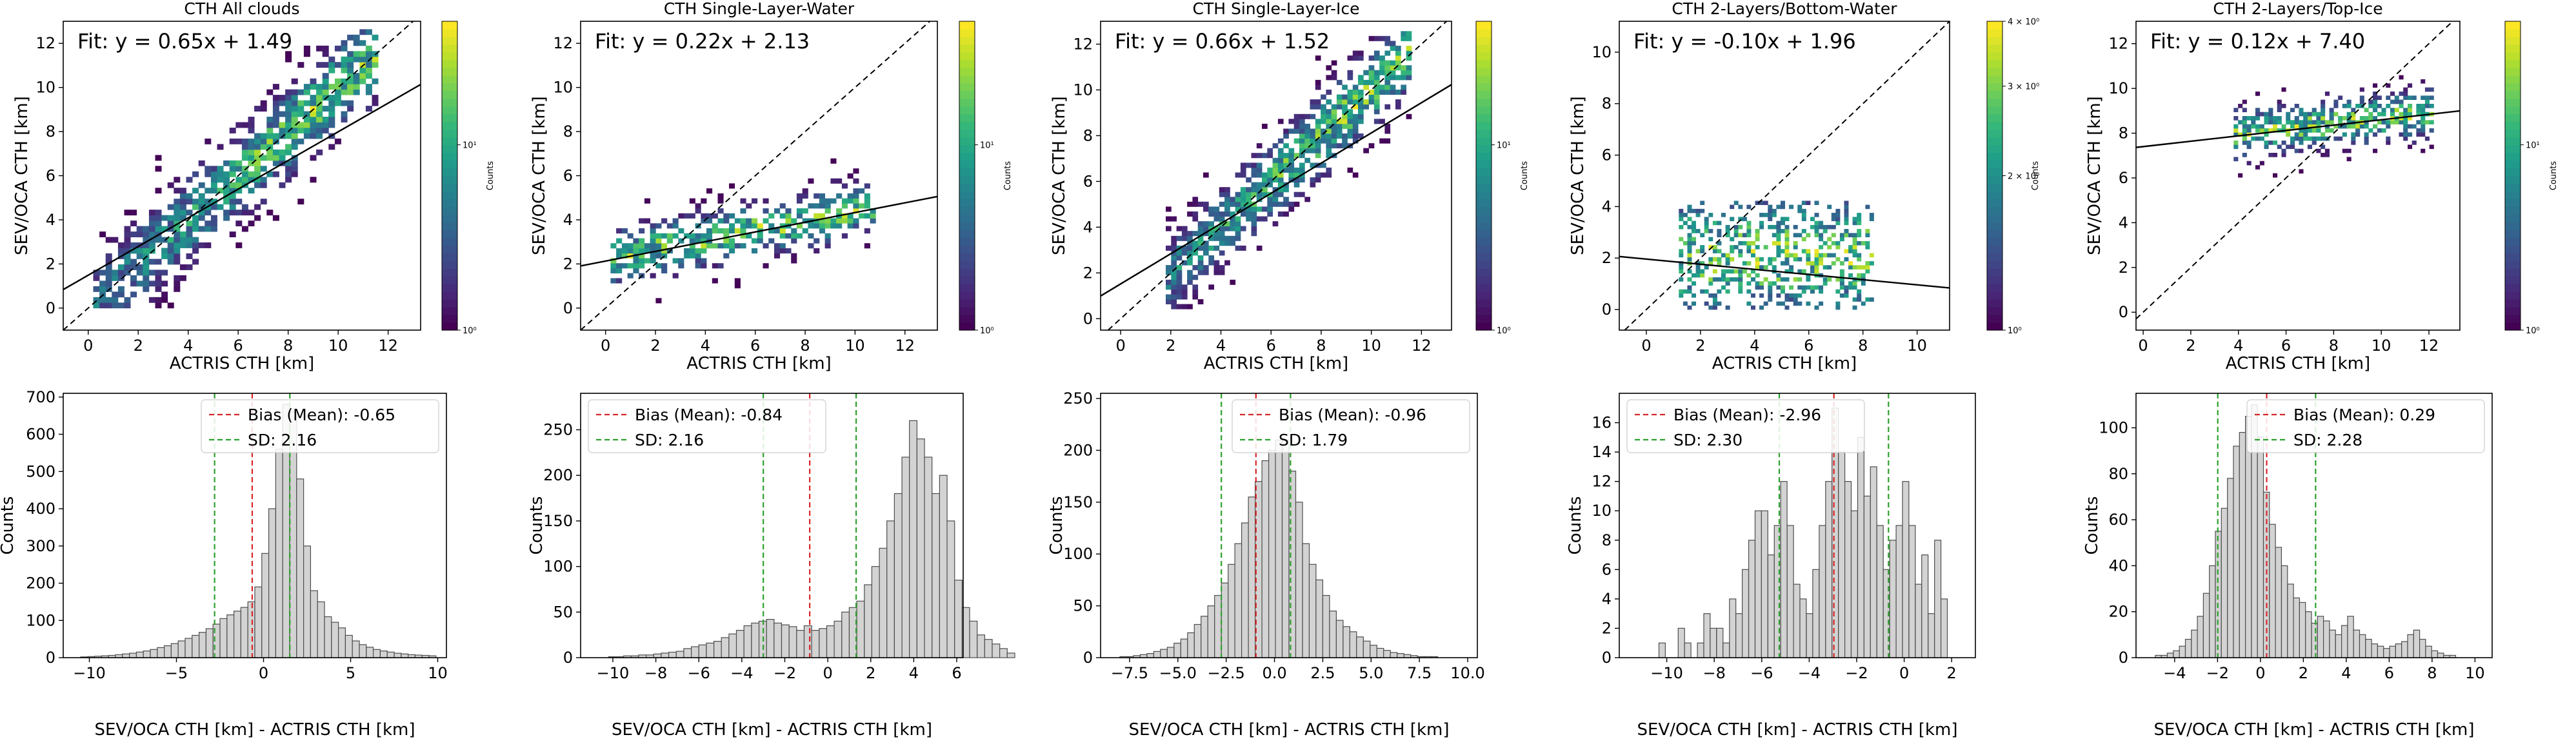  I want to click on x-tick-label: 12, so click(2429, 346).